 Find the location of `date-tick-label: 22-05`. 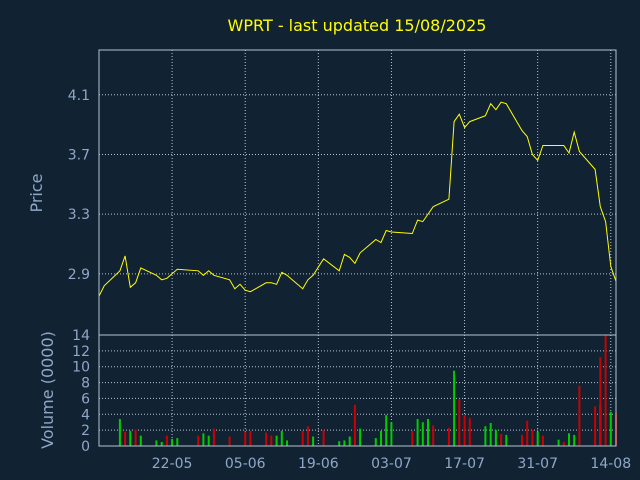

date-tick-label: 22-05 is located at coordinates (172, 464).